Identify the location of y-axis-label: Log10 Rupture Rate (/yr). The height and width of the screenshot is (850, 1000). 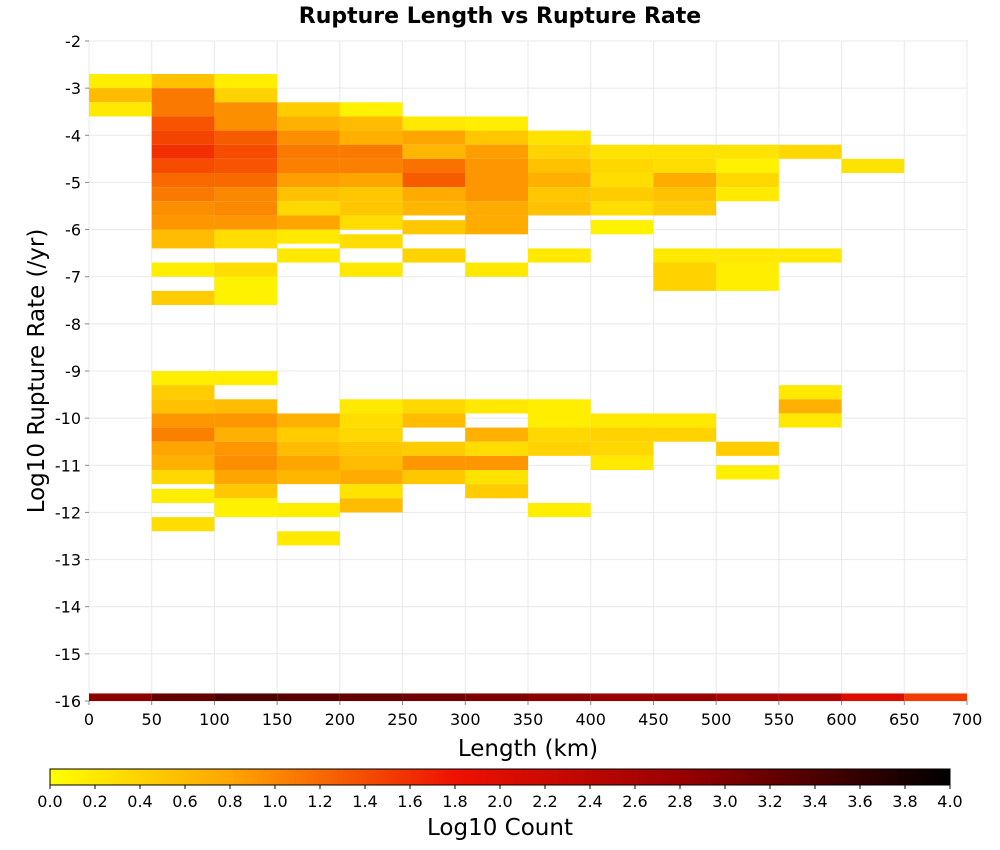
(37, 371).